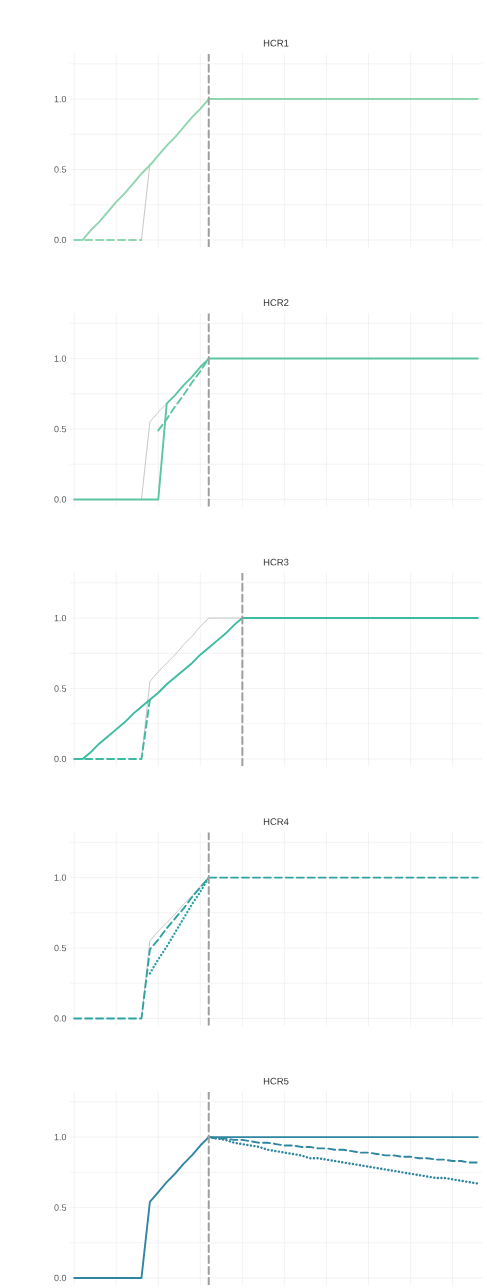 This screenshot has height=1288, width=487. Describe the element at coordinates (276, 43) in the screenshot. I see `chart-title: HCR1` at that location.